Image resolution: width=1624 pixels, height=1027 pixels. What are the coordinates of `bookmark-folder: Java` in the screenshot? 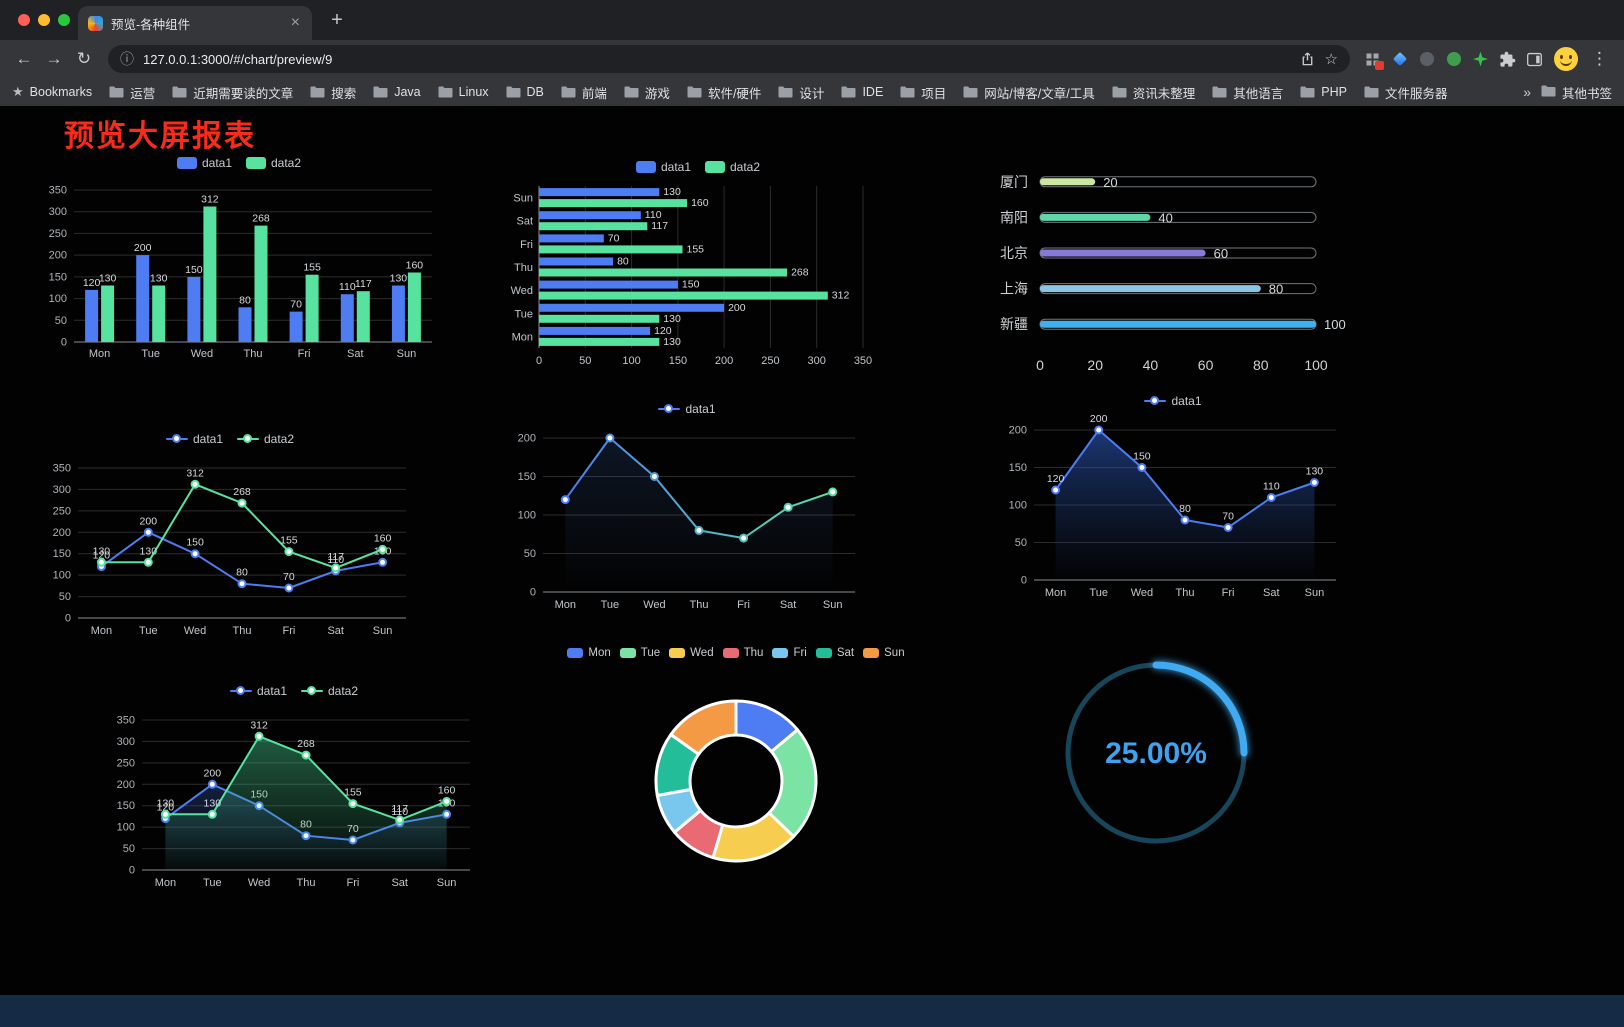 It's located at (397, 92).